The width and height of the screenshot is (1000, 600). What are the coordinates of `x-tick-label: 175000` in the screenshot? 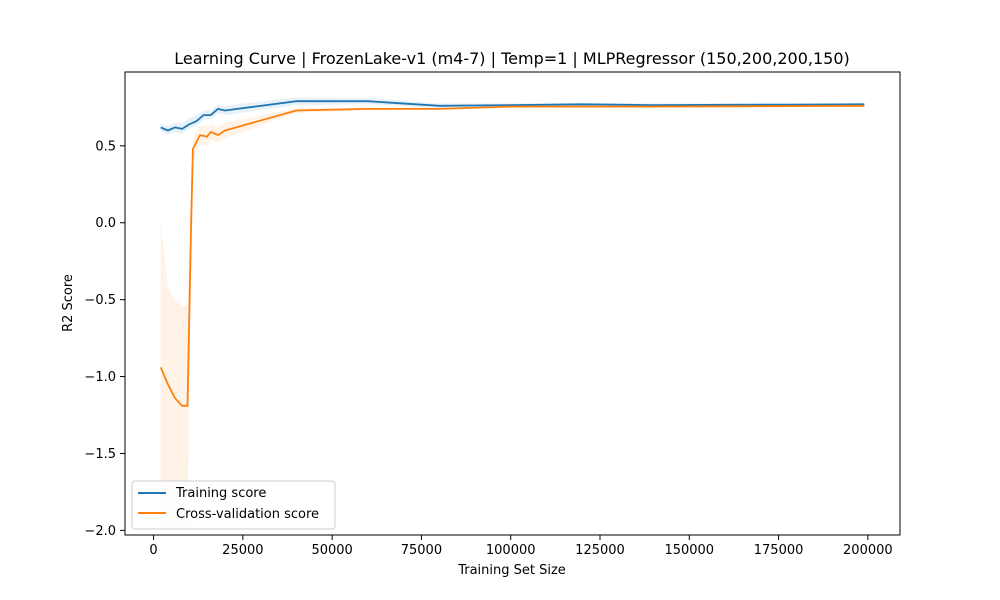 It's located at (779, 550).